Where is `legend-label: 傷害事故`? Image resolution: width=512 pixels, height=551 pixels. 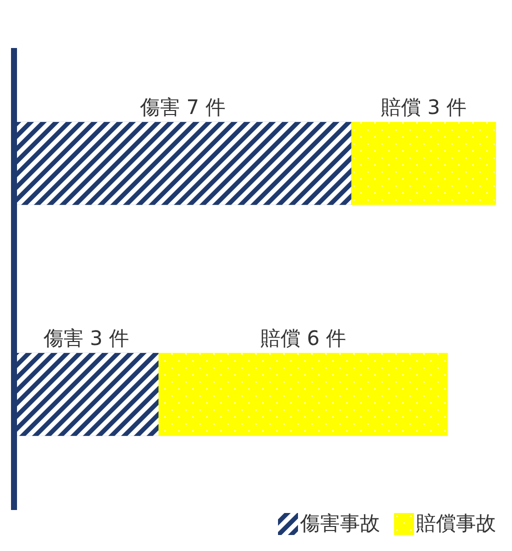
legend-label: 傷害事故 is located at coordinates (340, 523).